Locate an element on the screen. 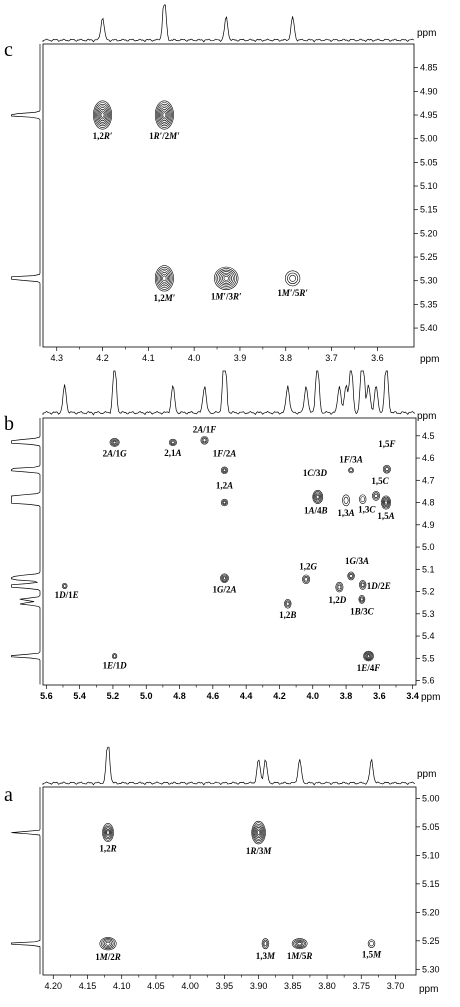  x-axis-unit-a: ppm is located at coordinates (428, 989).